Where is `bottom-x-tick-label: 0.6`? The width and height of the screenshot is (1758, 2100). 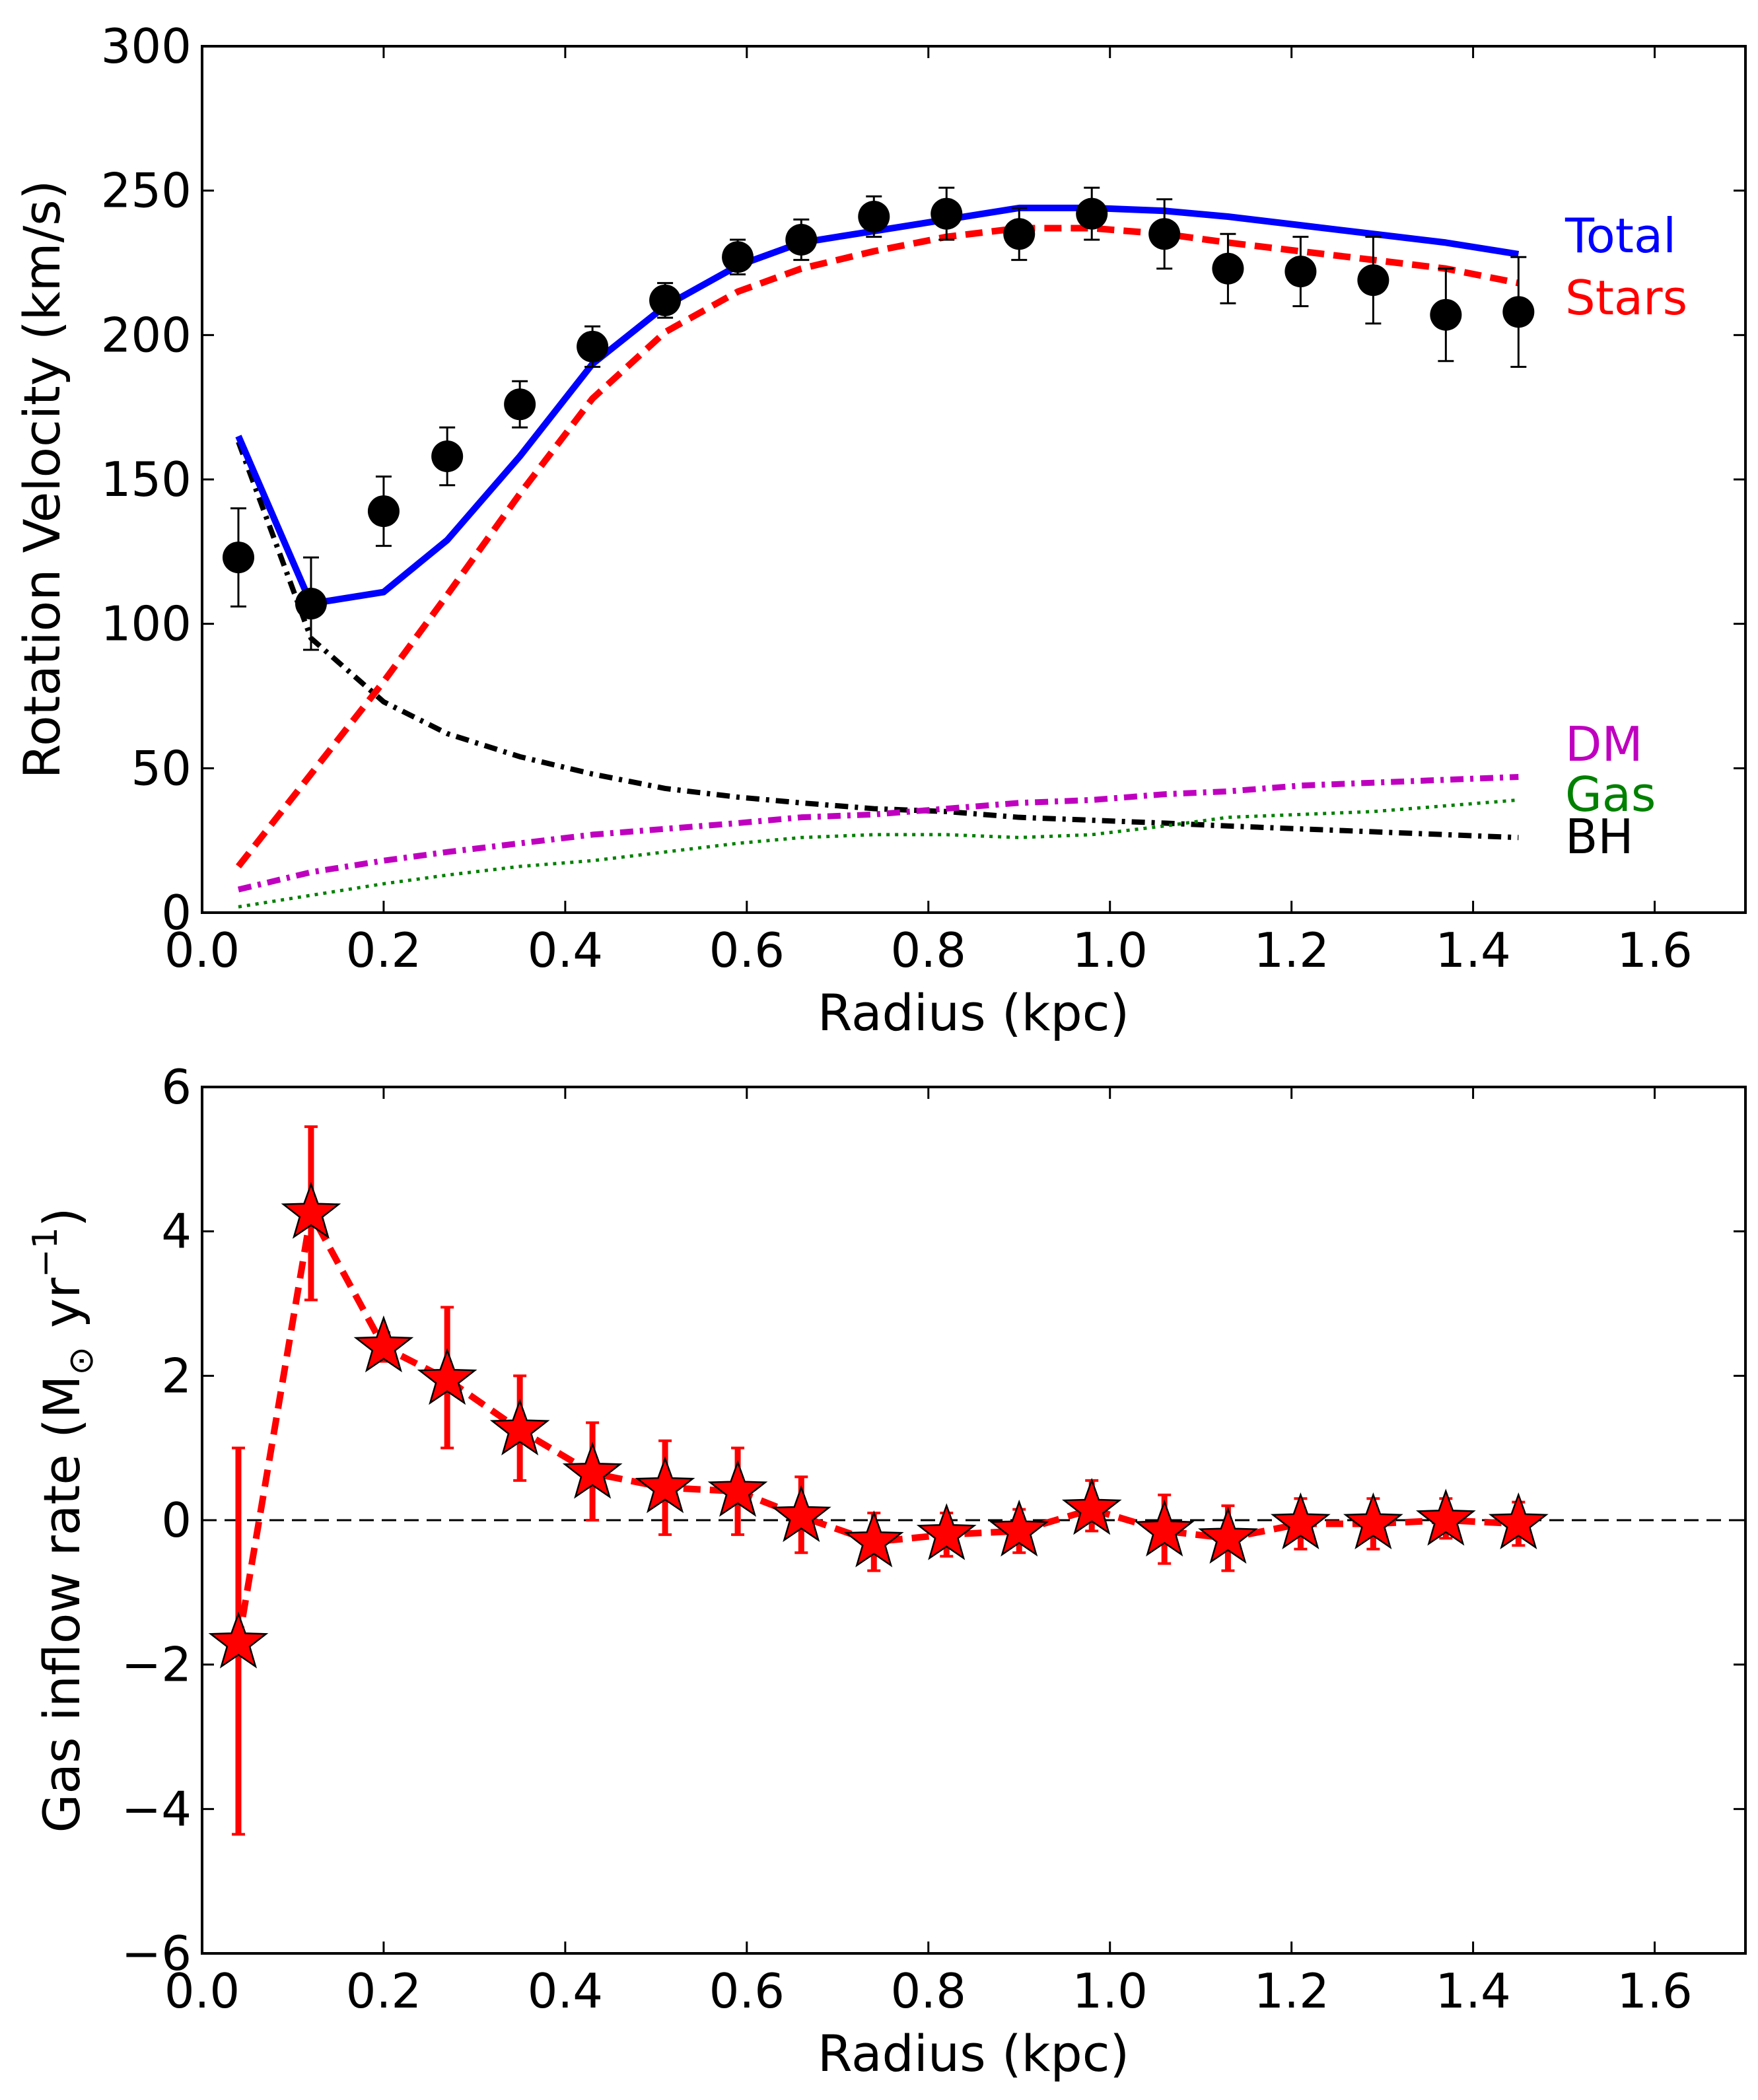 bottom-x-tick-label: 0.6 is located at coordinates (747, 1991).